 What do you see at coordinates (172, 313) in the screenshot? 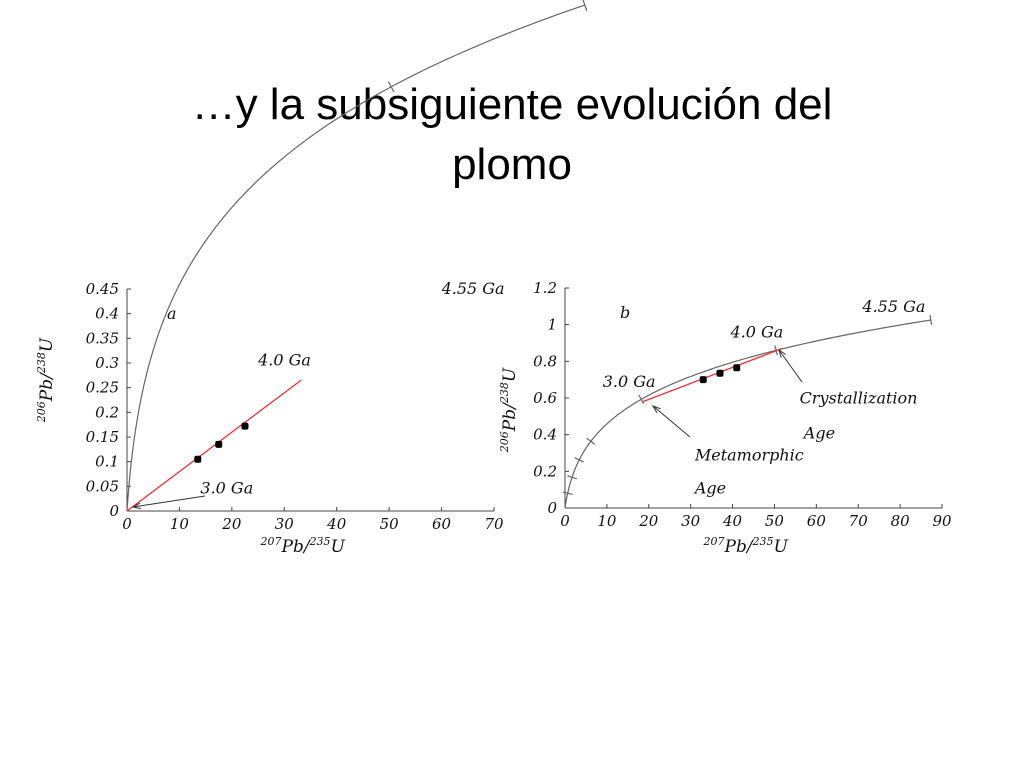
I see `panel-label: a` at bounding box center [172, 313].